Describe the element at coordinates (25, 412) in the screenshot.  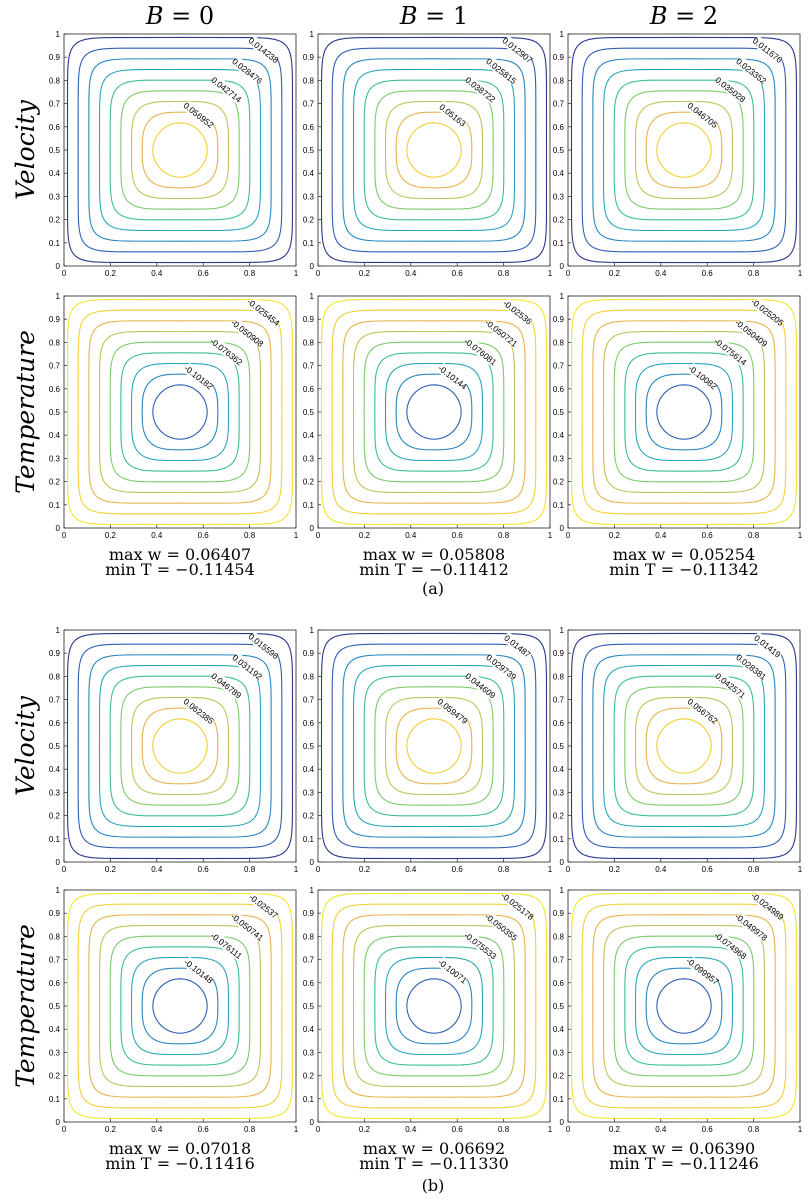
I see `row-label: Temperature` at that location.